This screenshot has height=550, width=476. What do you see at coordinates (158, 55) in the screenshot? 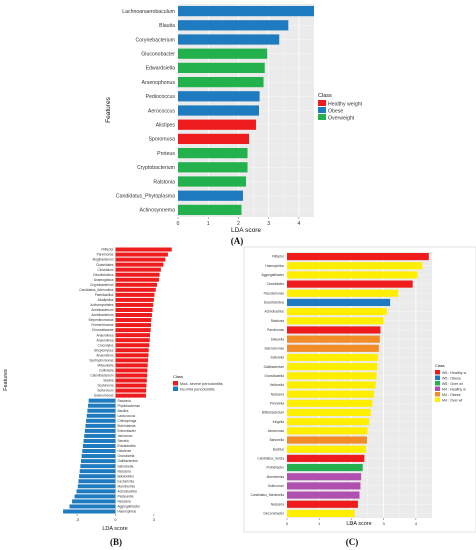
I see `category-label: Gluconobacter` at bounding box center [158, 55].